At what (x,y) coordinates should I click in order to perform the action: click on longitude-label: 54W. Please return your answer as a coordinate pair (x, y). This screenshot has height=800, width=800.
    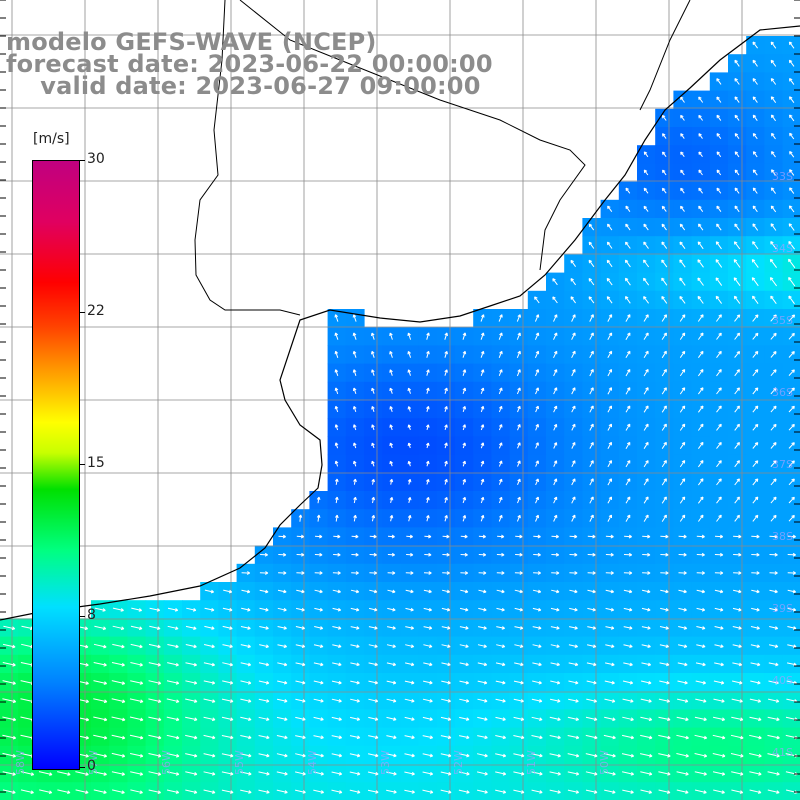
    Looking at the image, I should click on (312, 762).